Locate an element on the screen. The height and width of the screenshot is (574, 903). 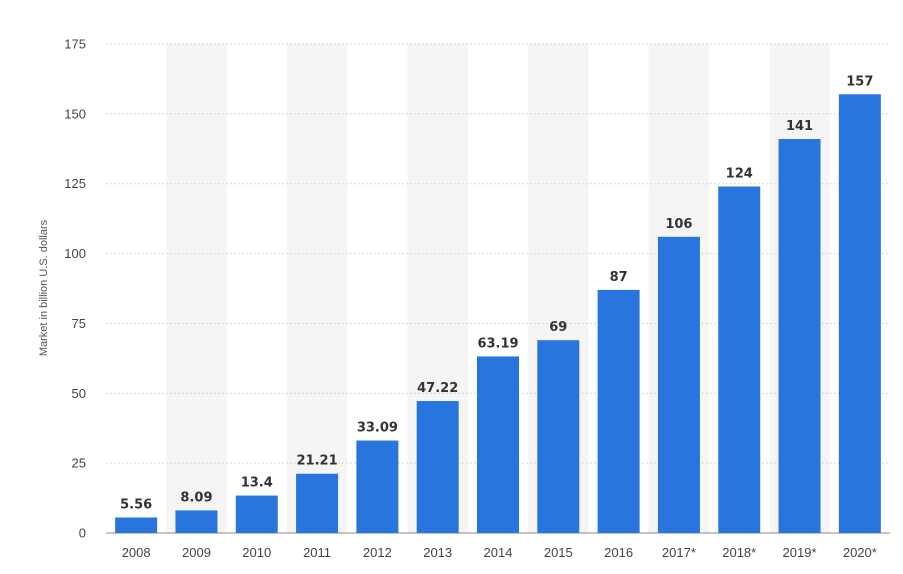
data-label: 124 is located at coordinates (739, 174).